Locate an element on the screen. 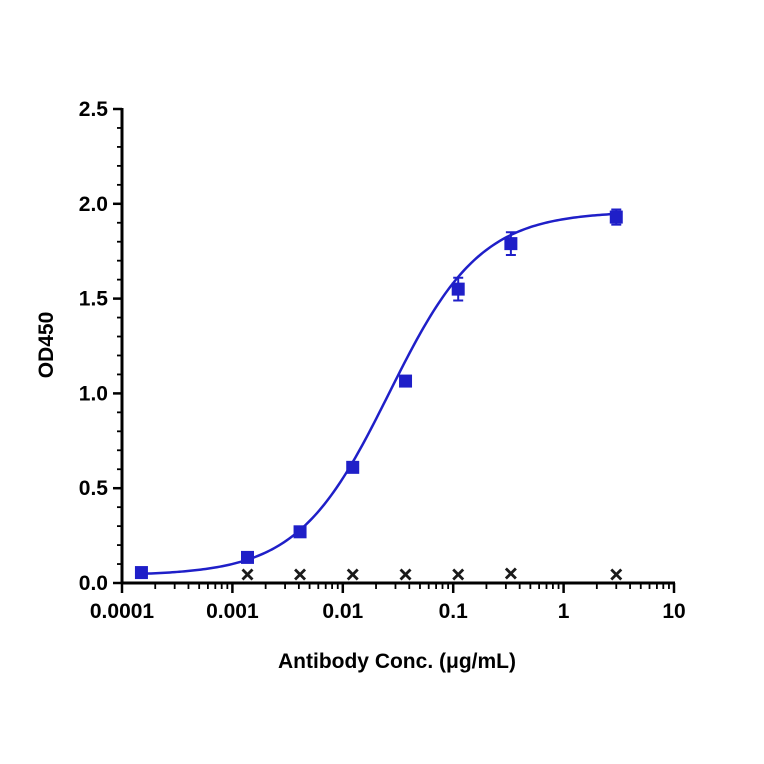  x-tick-label: 0.0001 is located at coordinates (122, 611).